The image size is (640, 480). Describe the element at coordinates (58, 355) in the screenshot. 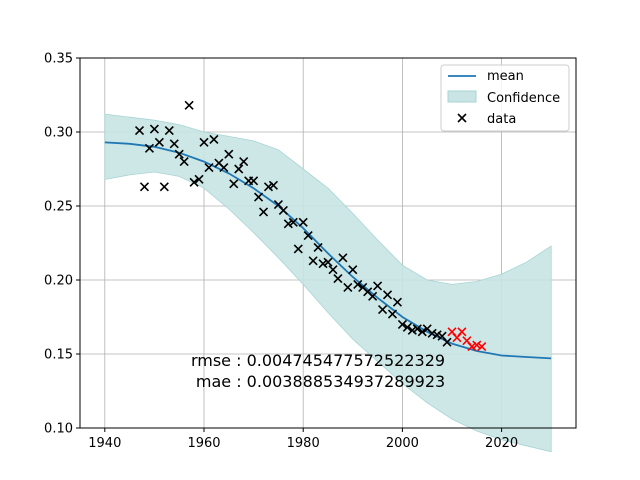

I see `y-tick-label-1: 0.15` at that location.